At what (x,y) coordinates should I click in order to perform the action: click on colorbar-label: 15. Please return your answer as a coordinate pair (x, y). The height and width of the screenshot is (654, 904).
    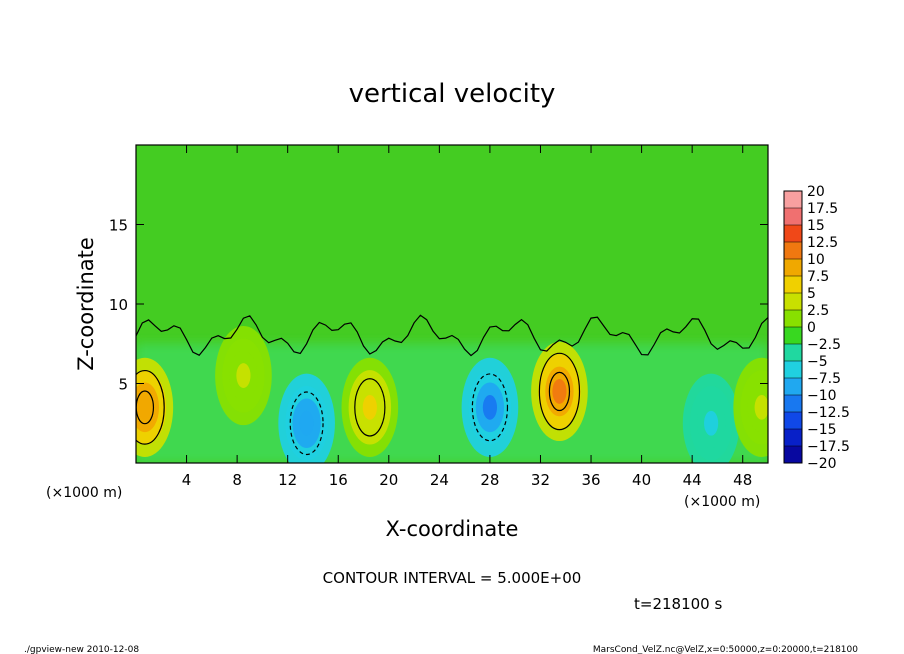
    Looking at the image, I should click on (816, 226).